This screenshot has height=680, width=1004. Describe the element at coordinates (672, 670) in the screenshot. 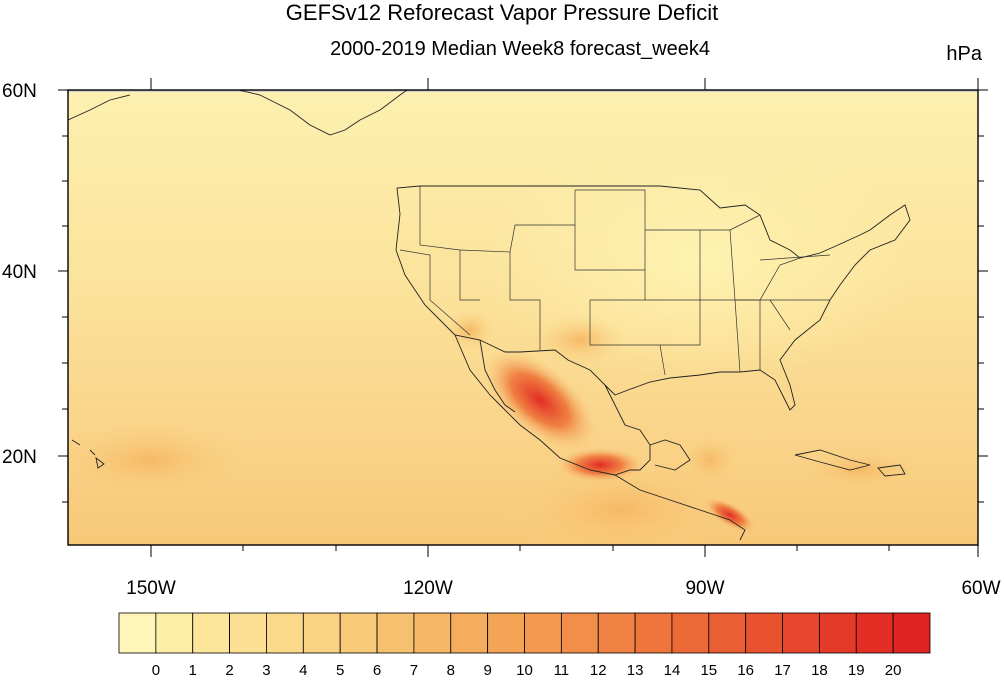

I see `colorbar-label: 14` at that location.